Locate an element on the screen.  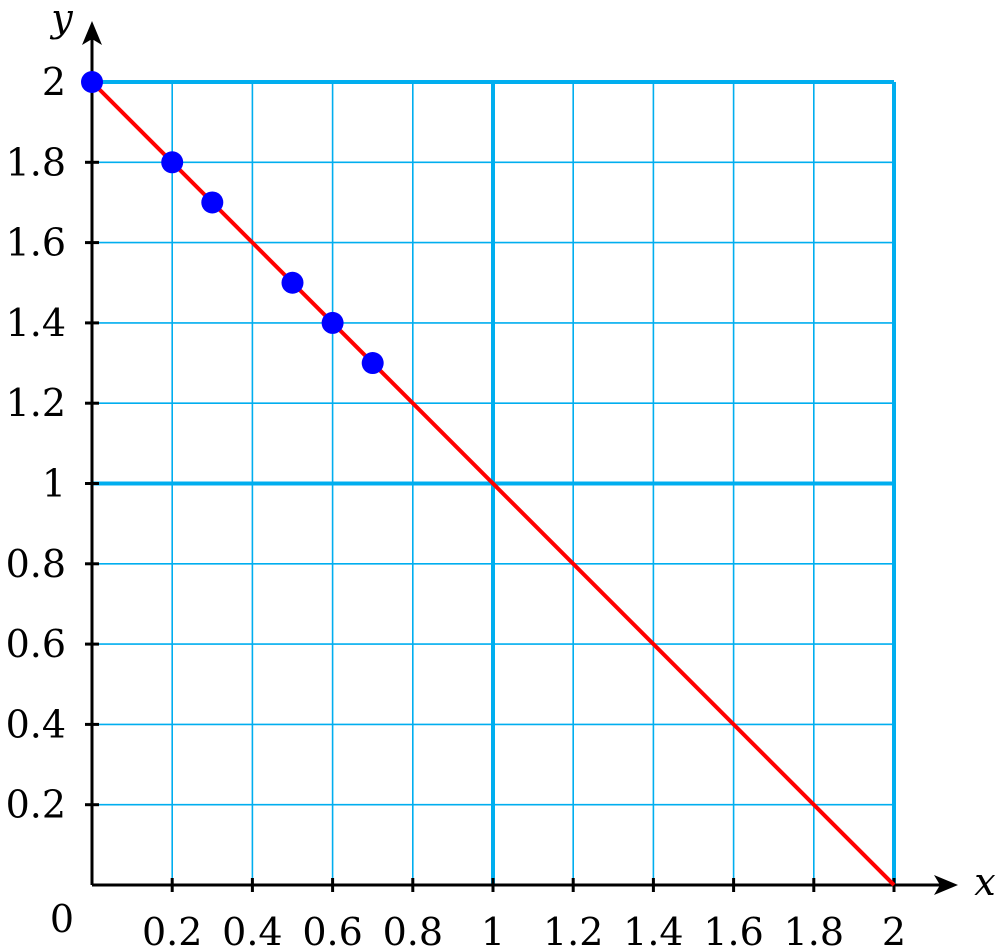
origin-label: 0 is located at coordinates (62, 919).